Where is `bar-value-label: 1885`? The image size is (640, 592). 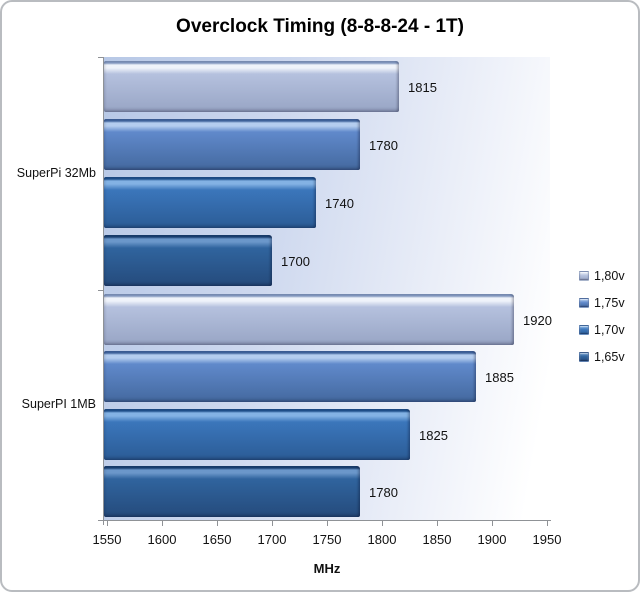 bar-value-label: 1885 is located at coordinates (499, 377).